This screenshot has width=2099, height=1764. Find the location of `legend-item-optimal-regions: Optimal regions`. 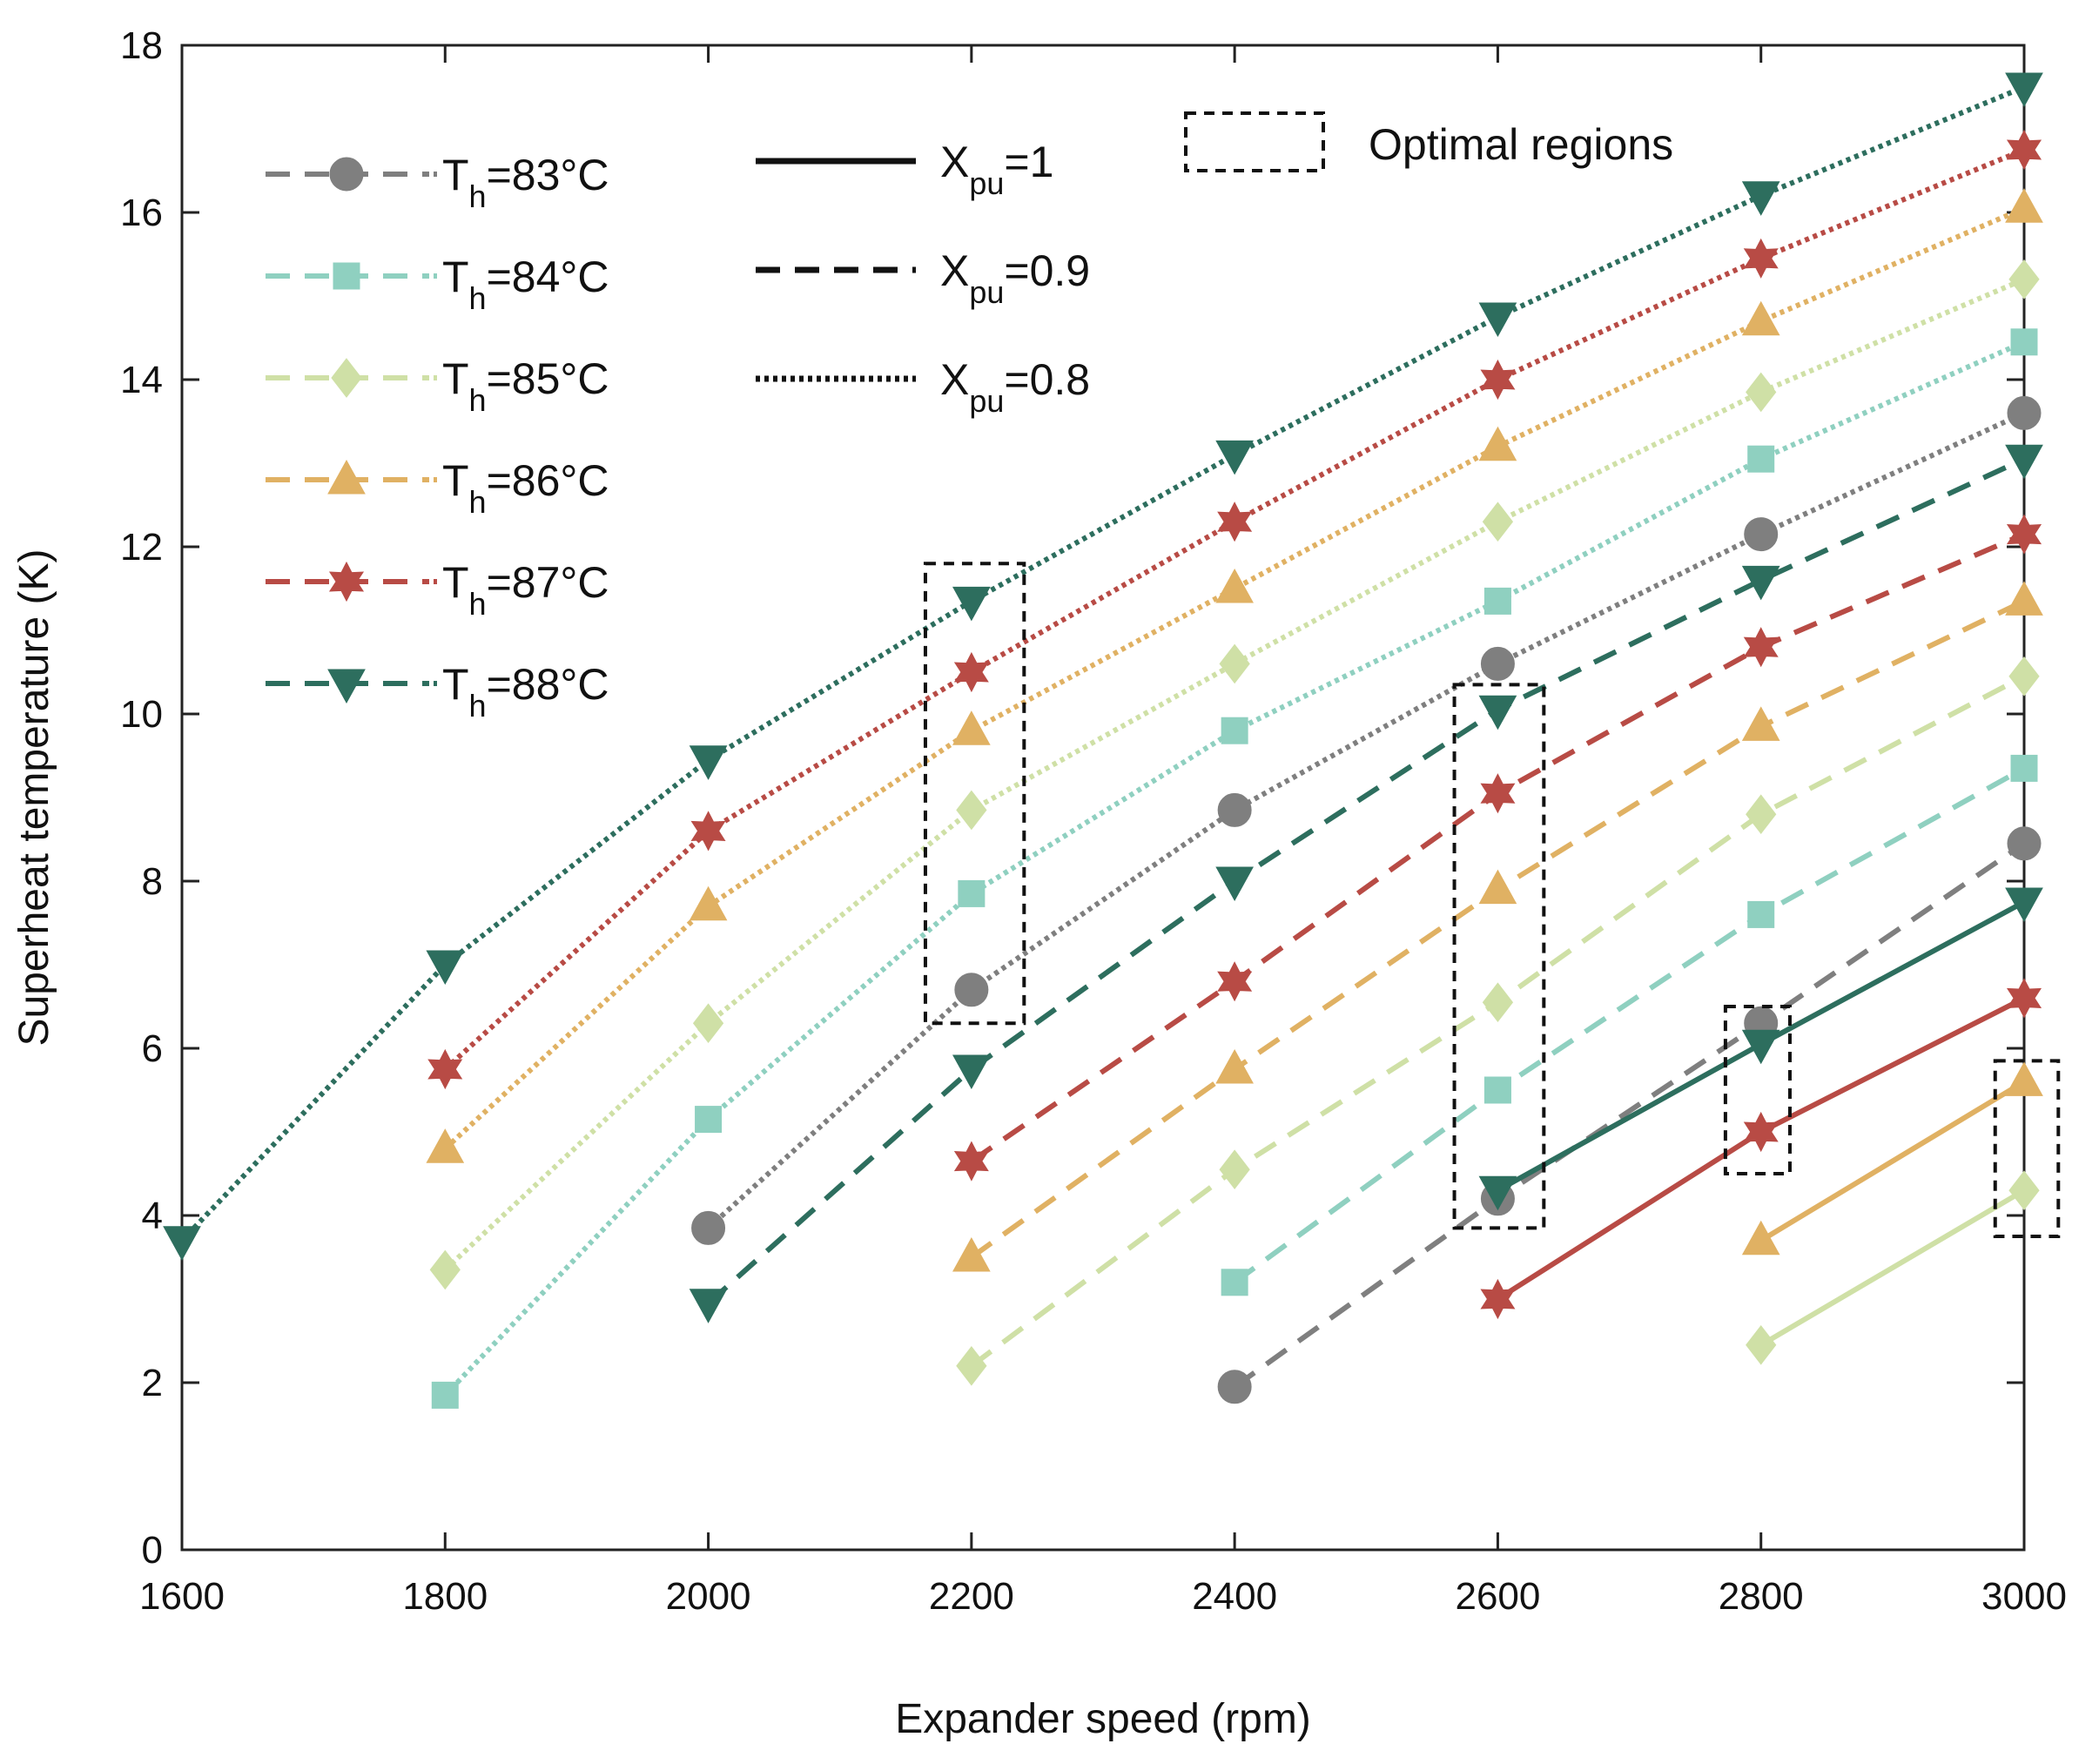

legend-item-optimal-regions: Optimal regions is located at coordinates (1428, 141).